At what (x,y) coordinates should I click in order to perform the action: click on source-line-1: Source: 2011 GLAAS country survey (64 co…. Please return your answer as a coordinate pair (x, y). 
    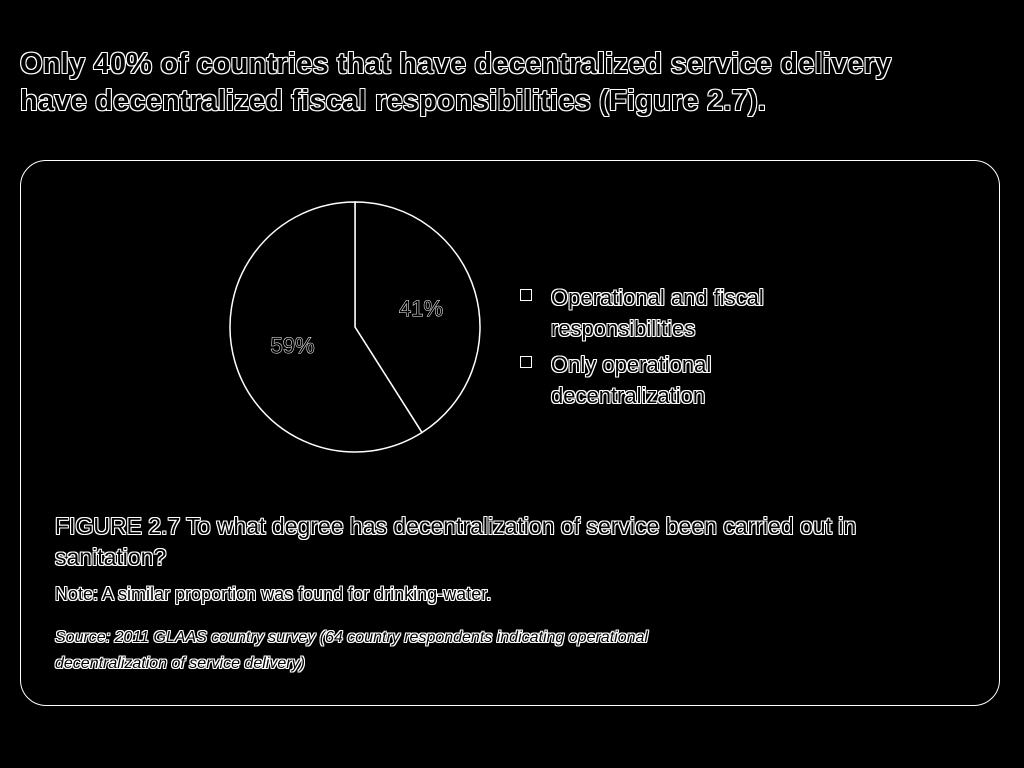
    Looking at the image, I should click on (351, 637).